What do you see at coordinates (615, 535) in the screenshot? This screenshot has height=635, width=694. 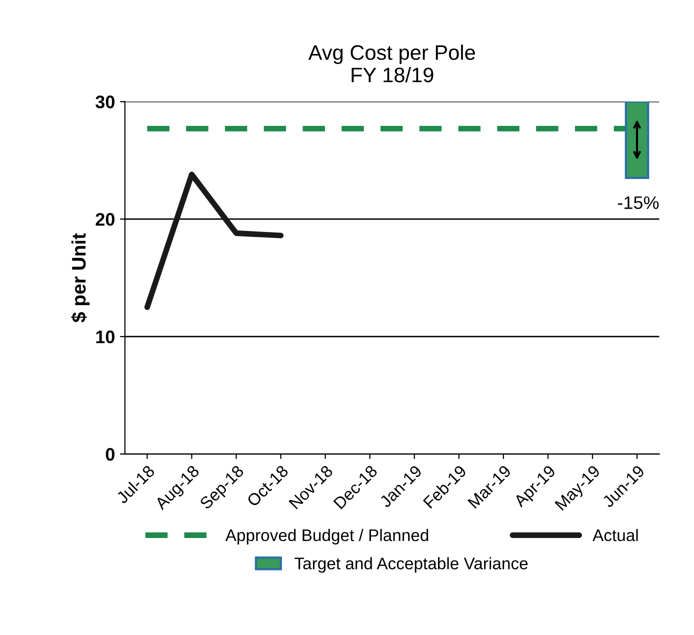 I see `legend-label: Actual` at bounding box center [615, 535].